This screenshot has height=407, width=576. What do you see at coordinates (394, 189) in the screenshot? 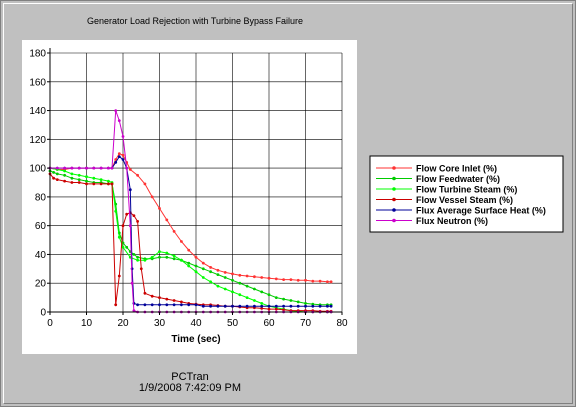
I see `legend-swatch-marker` at bounding box center [394, 189].